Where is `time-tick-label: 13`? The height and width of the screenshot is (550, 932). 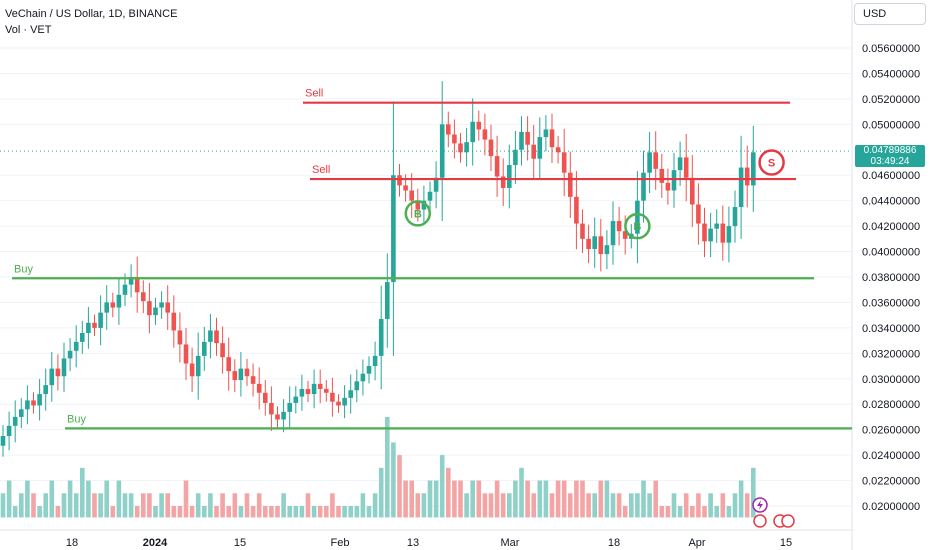
time-tick-label: 13 is located at coordinates (413, 543).